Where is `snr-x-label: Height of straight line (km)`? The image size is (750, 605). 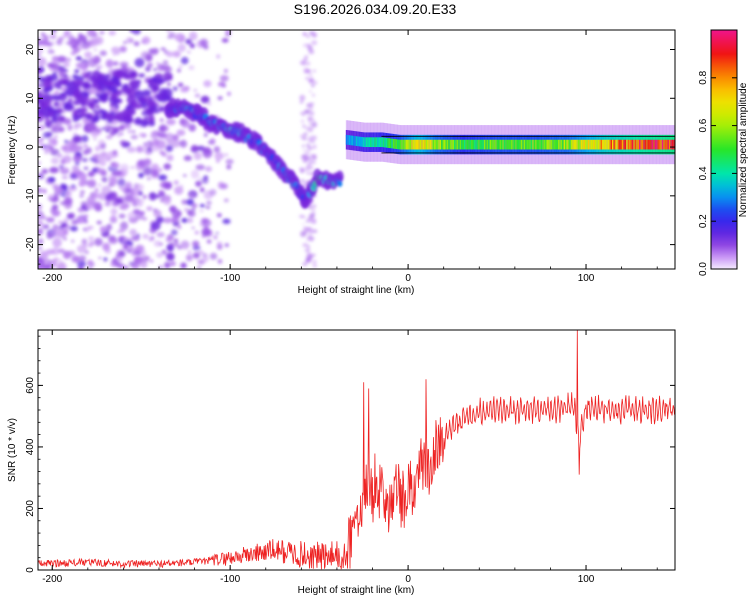
snr-x-label: Height of straight line (km) is located at coordinates (356, 590).